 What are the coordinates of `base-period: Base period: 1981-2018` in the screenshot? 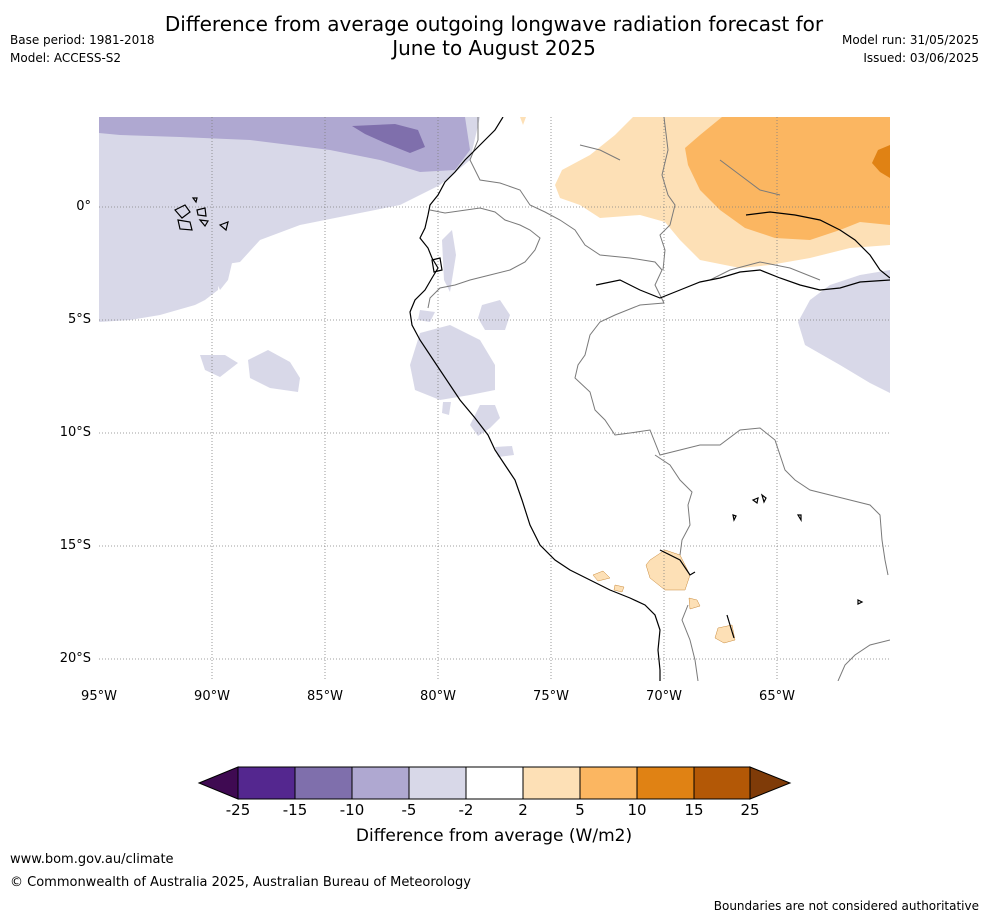 It's located at (82, 40).